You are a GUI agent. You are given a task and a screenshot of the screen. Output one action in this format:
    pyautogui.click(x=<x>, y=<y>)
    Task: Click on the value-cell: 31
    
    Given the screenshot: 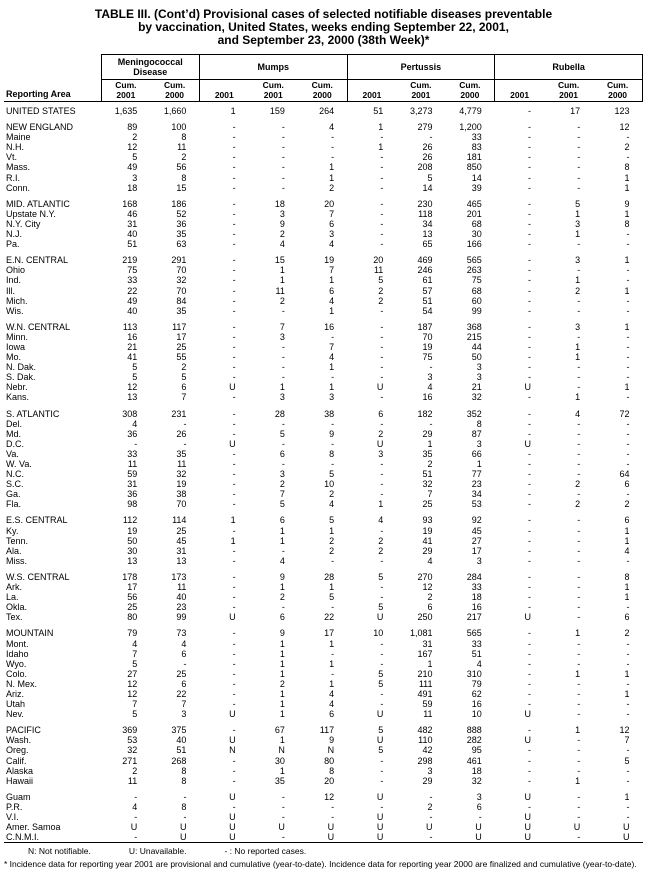 What is the action you would take?
    pyautogui.click(x=132, y=223)
    